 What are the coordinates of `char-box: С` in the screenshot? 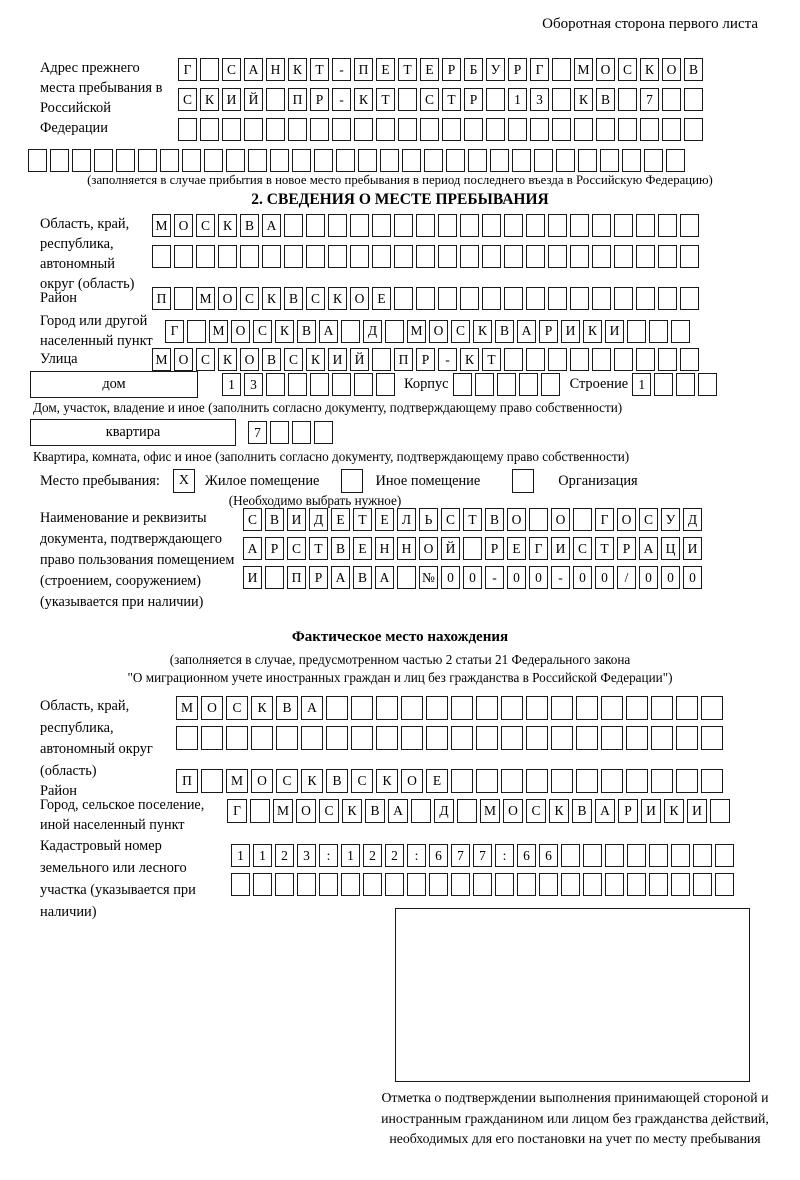 It's located at (627, 69).